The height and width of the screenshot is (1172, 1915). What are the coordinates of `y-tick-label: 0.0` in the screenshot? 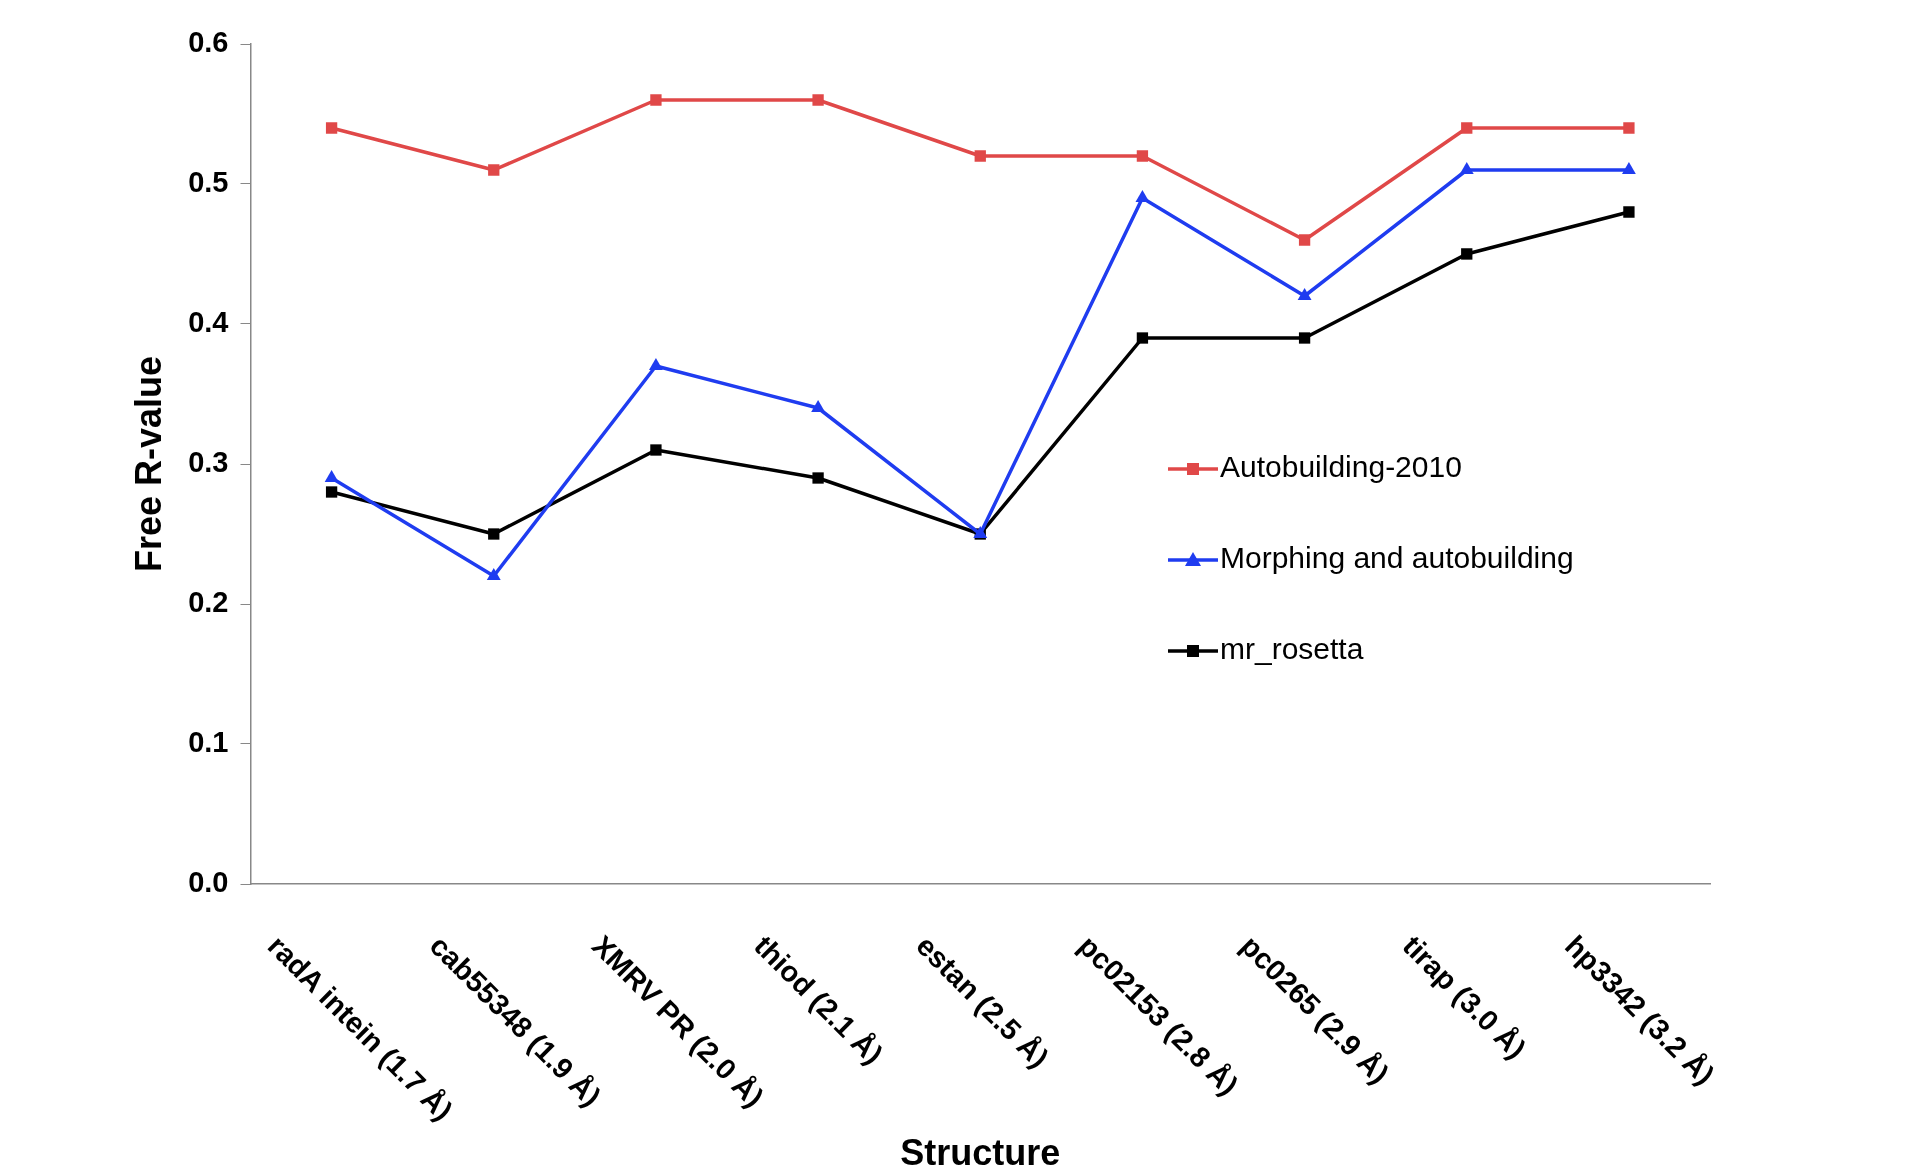 It's located at (208, 882).